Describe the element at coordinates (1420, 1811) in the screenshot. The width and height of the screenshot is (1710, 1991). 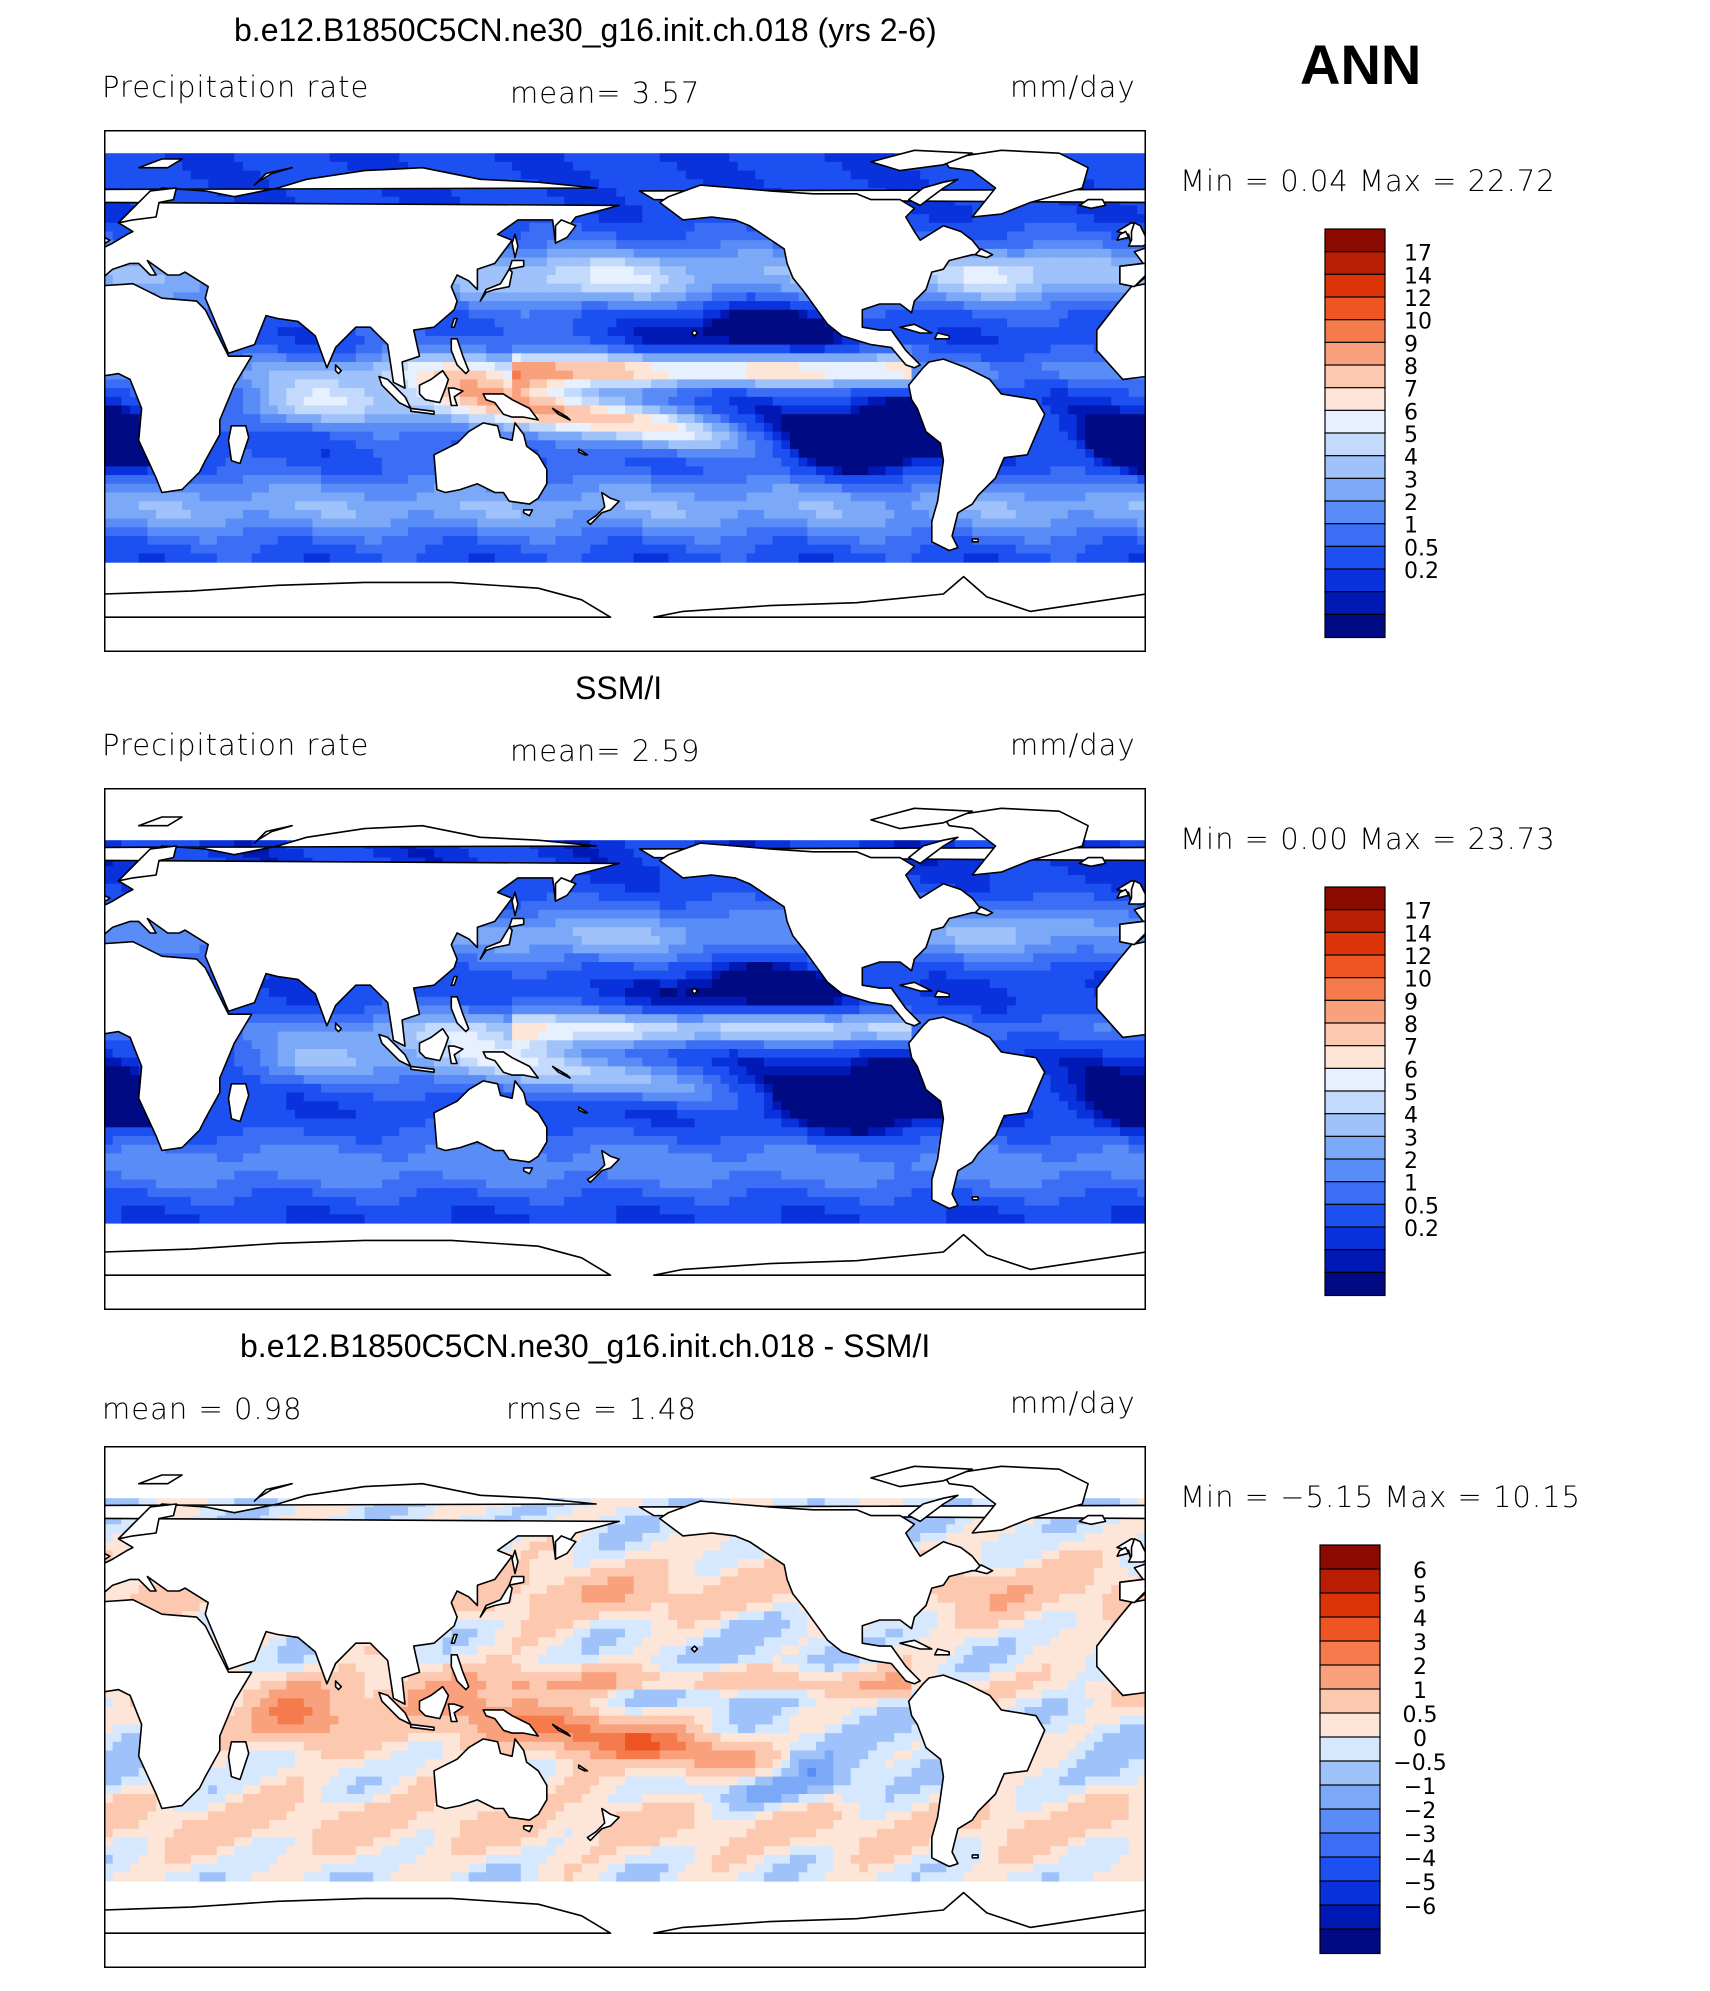
I see `colorbar-label: −2` at that location.